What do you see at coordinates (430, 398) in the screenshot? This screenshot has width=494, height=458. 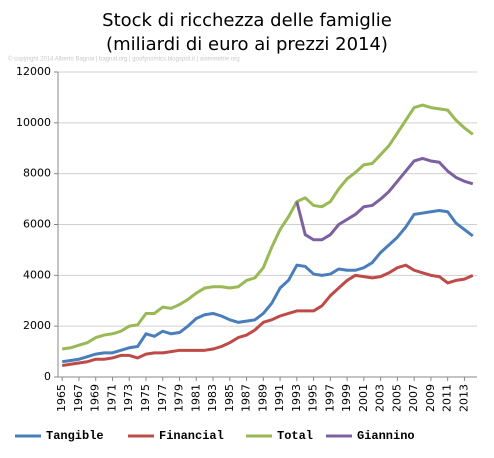 I see `x-tick-label: 2009` at bounding box center [430, 398].